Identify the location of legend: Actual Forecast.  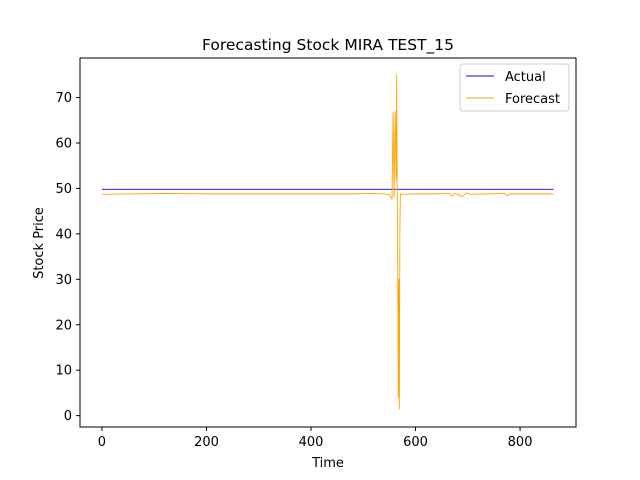
(514, 87).